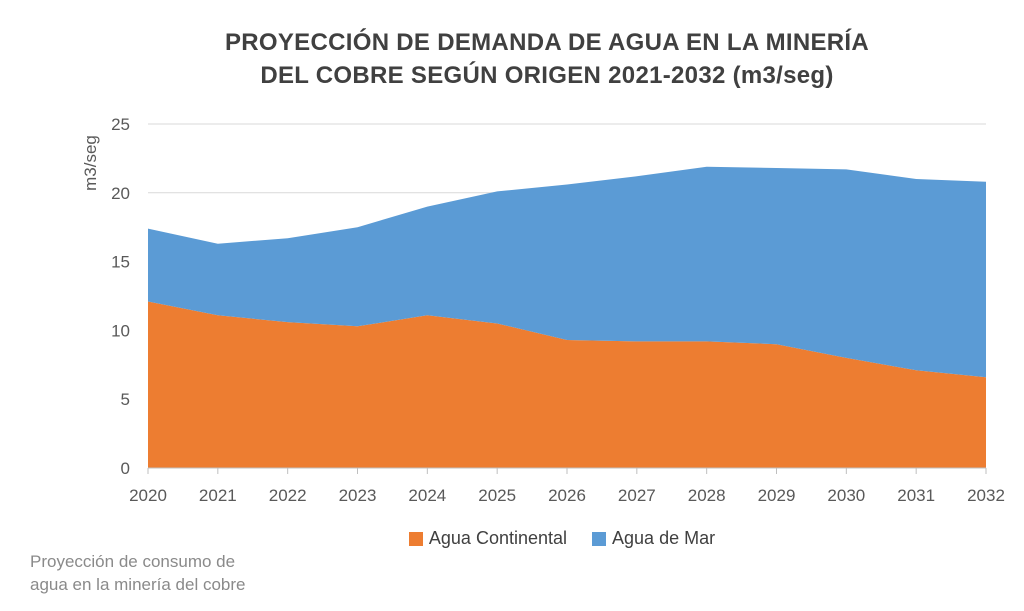  Describe the element at coordinates (125, 399) in the screenshot. I see `y-tick-label: 5` at that location.